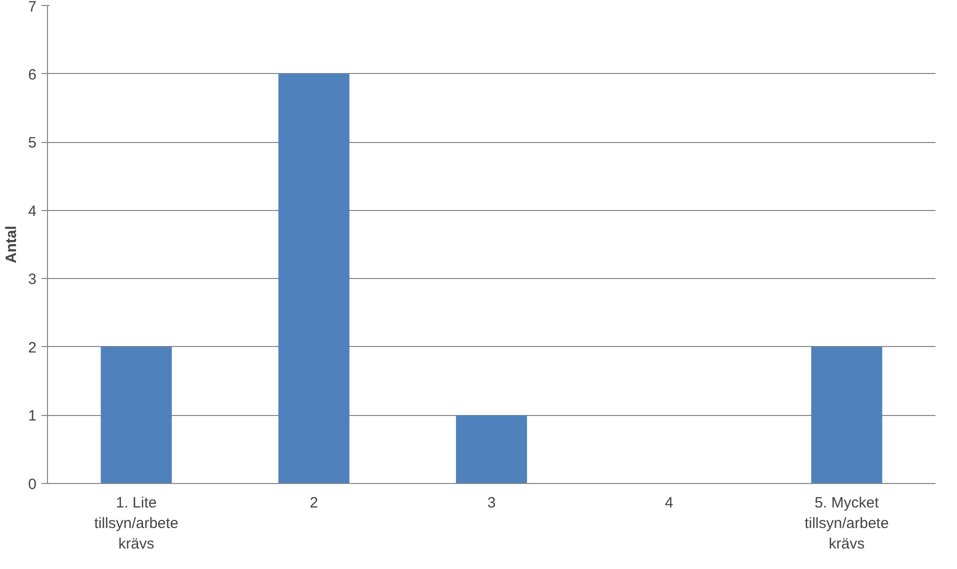 This screenshot has height=569, width=957. Describe the element at coordinates (32, 347) in the screenshot. I see `y-tick-label: 2` at that location.